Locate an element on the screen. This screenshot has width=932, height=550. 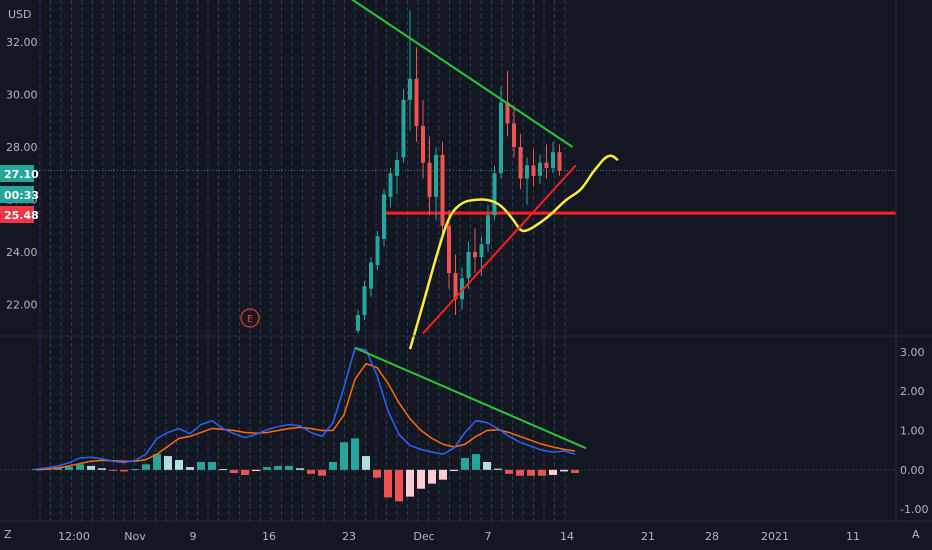
countdown-tag-text: 00:33 is located at coordinates (21, 195).